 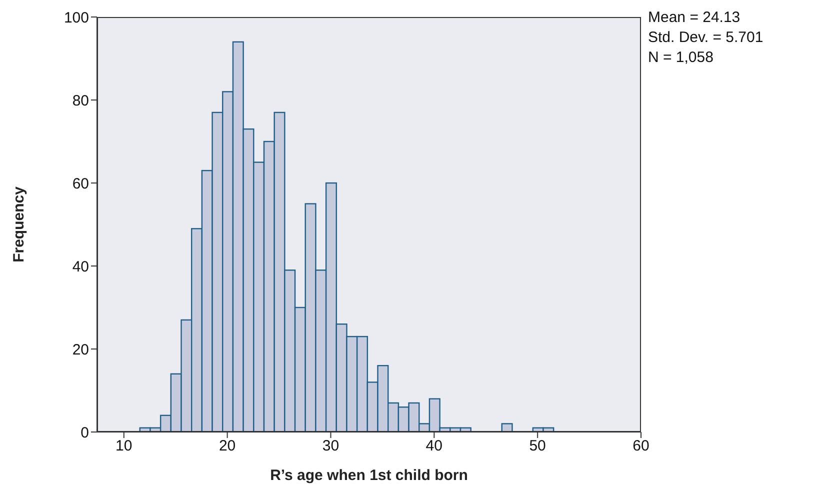 What do you see at coordinates (80, 101) in the screenshot?
I see `y-tick-label: 80` at bounding box center [80, 101].